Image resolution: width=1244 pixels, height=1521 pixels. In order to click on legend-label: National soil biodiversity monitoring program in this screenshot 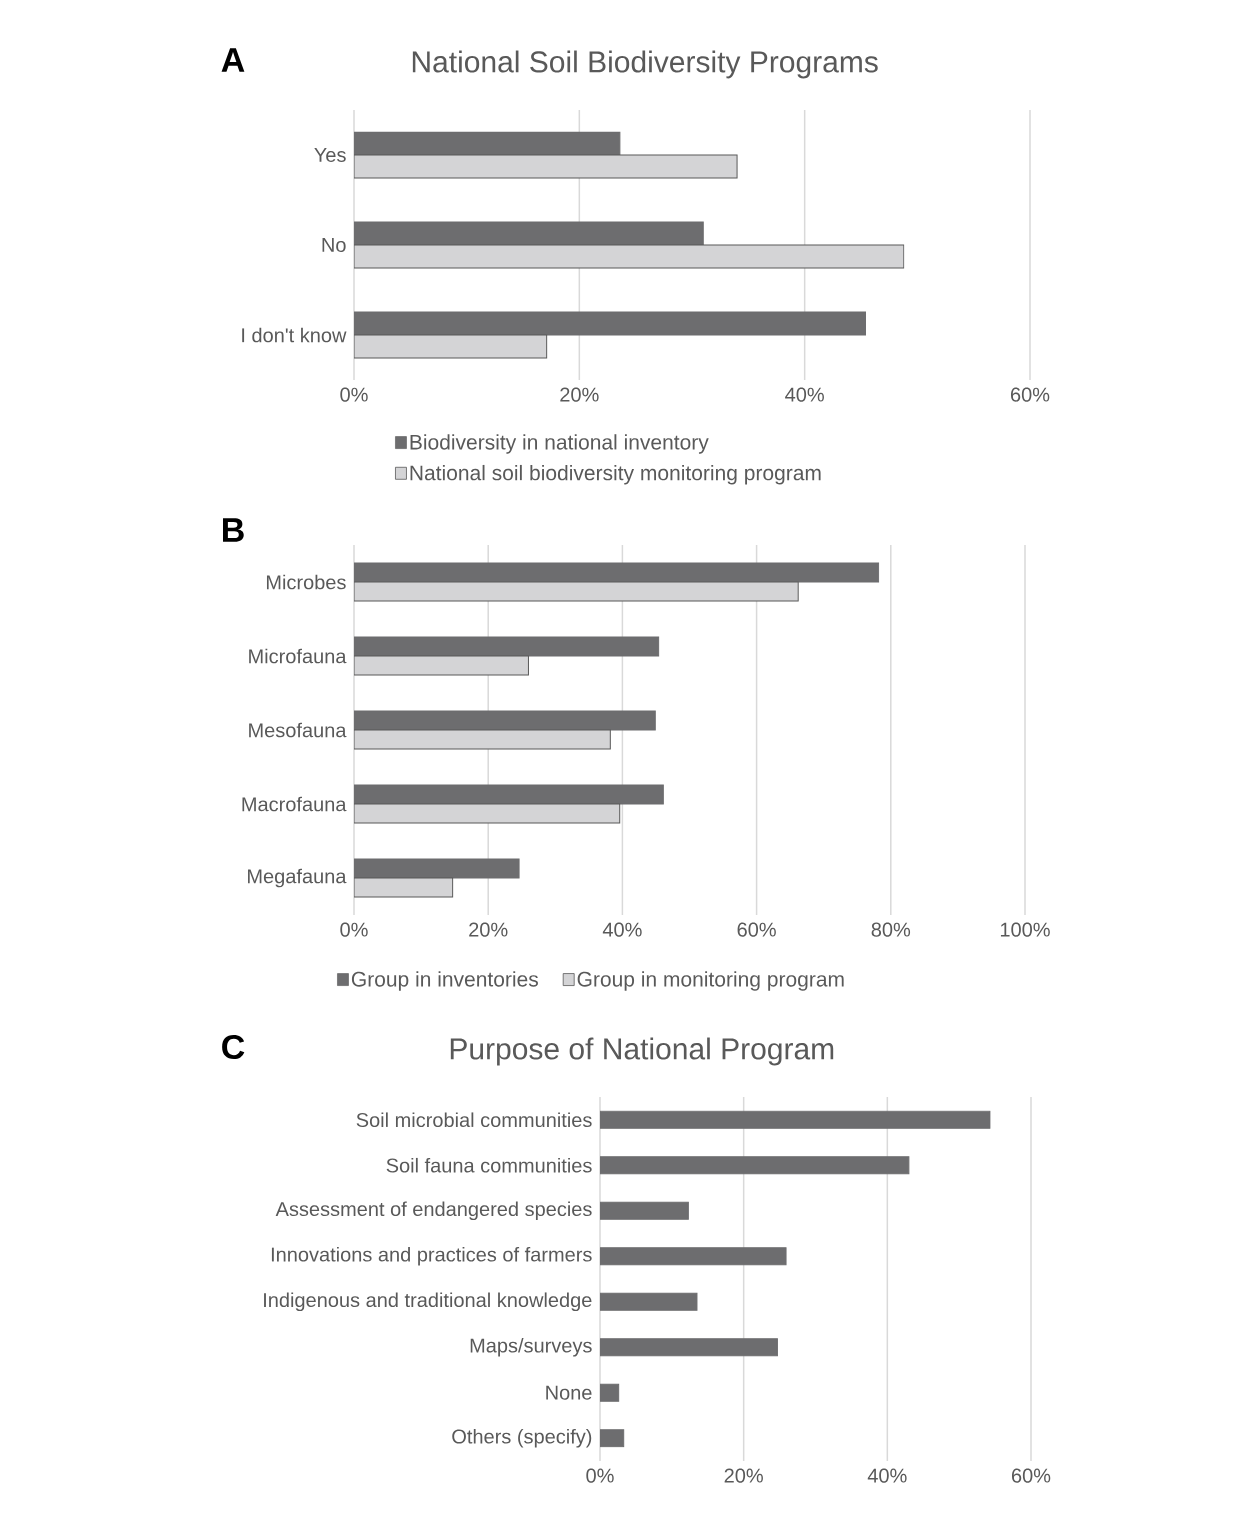, I will do `click(615, 474)`.